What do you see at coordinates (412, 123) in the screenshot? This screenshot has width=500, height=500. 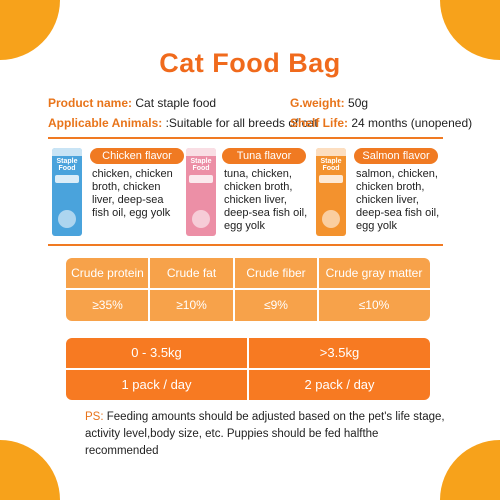 I see `shelf-life-value: 24 months (unopened)` at bounding box center [412, 123].